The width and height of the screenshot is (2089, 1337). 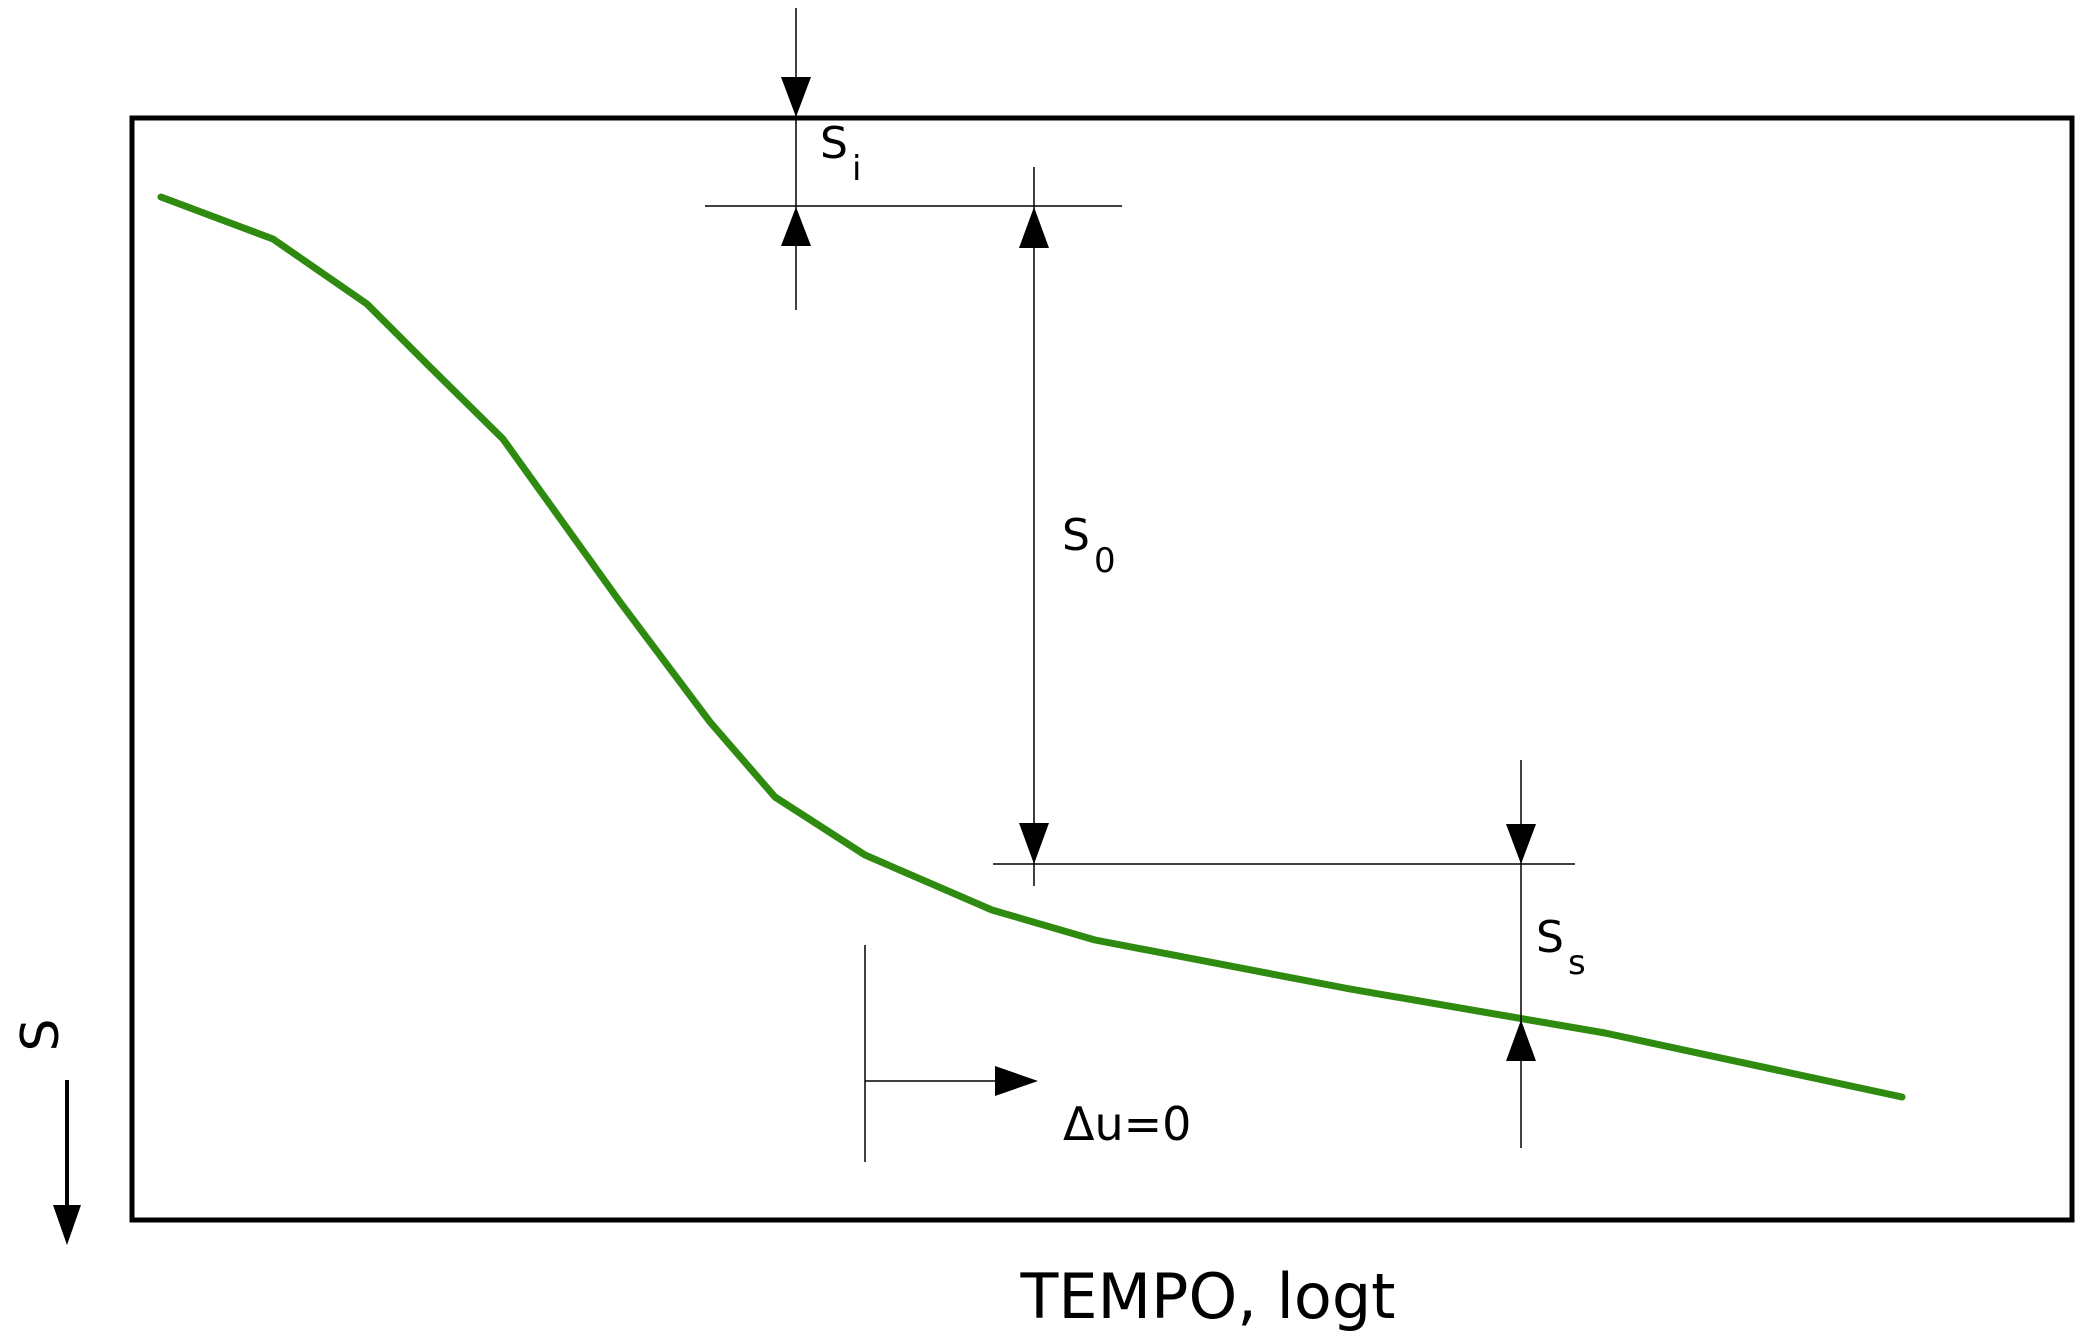 What do you see at coordinates (1521, 1040) in the screenshot?
I see `ss-arrow-up-icon` at bounding box center [1521, 1040].